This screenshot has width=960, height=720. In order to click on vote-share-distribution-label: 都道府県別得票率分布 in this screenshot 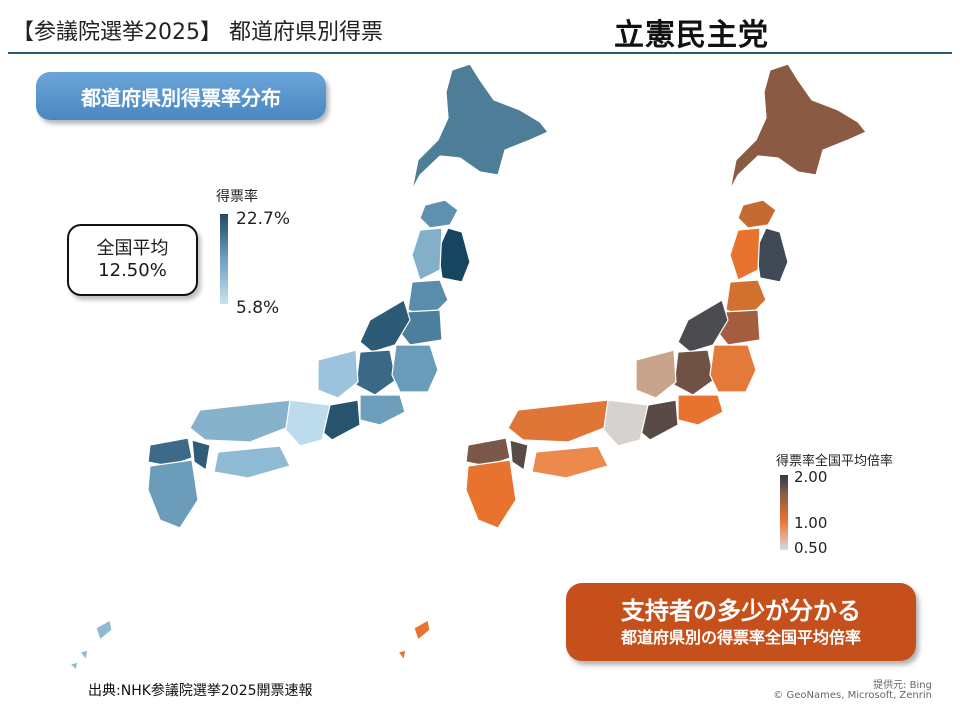, I will do `click(181, 96)`.